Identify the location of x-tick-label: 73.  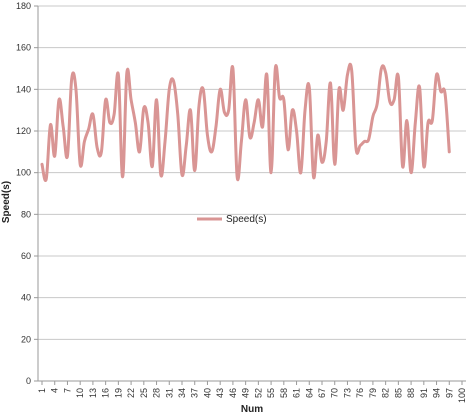
(347, 393).